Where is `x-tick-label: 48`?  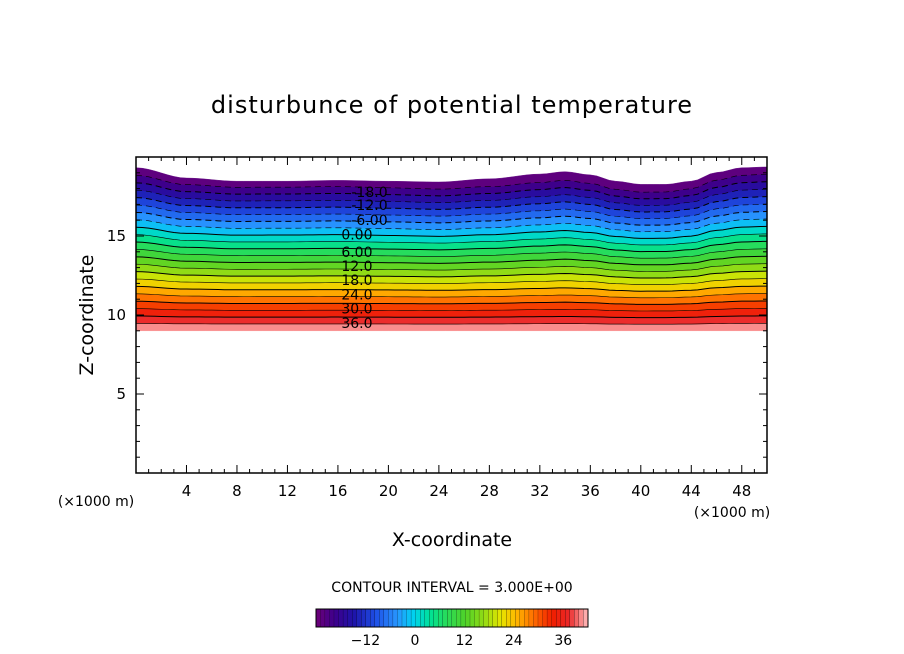
x-tick-label: 48 is located at coordinates (741, 491).